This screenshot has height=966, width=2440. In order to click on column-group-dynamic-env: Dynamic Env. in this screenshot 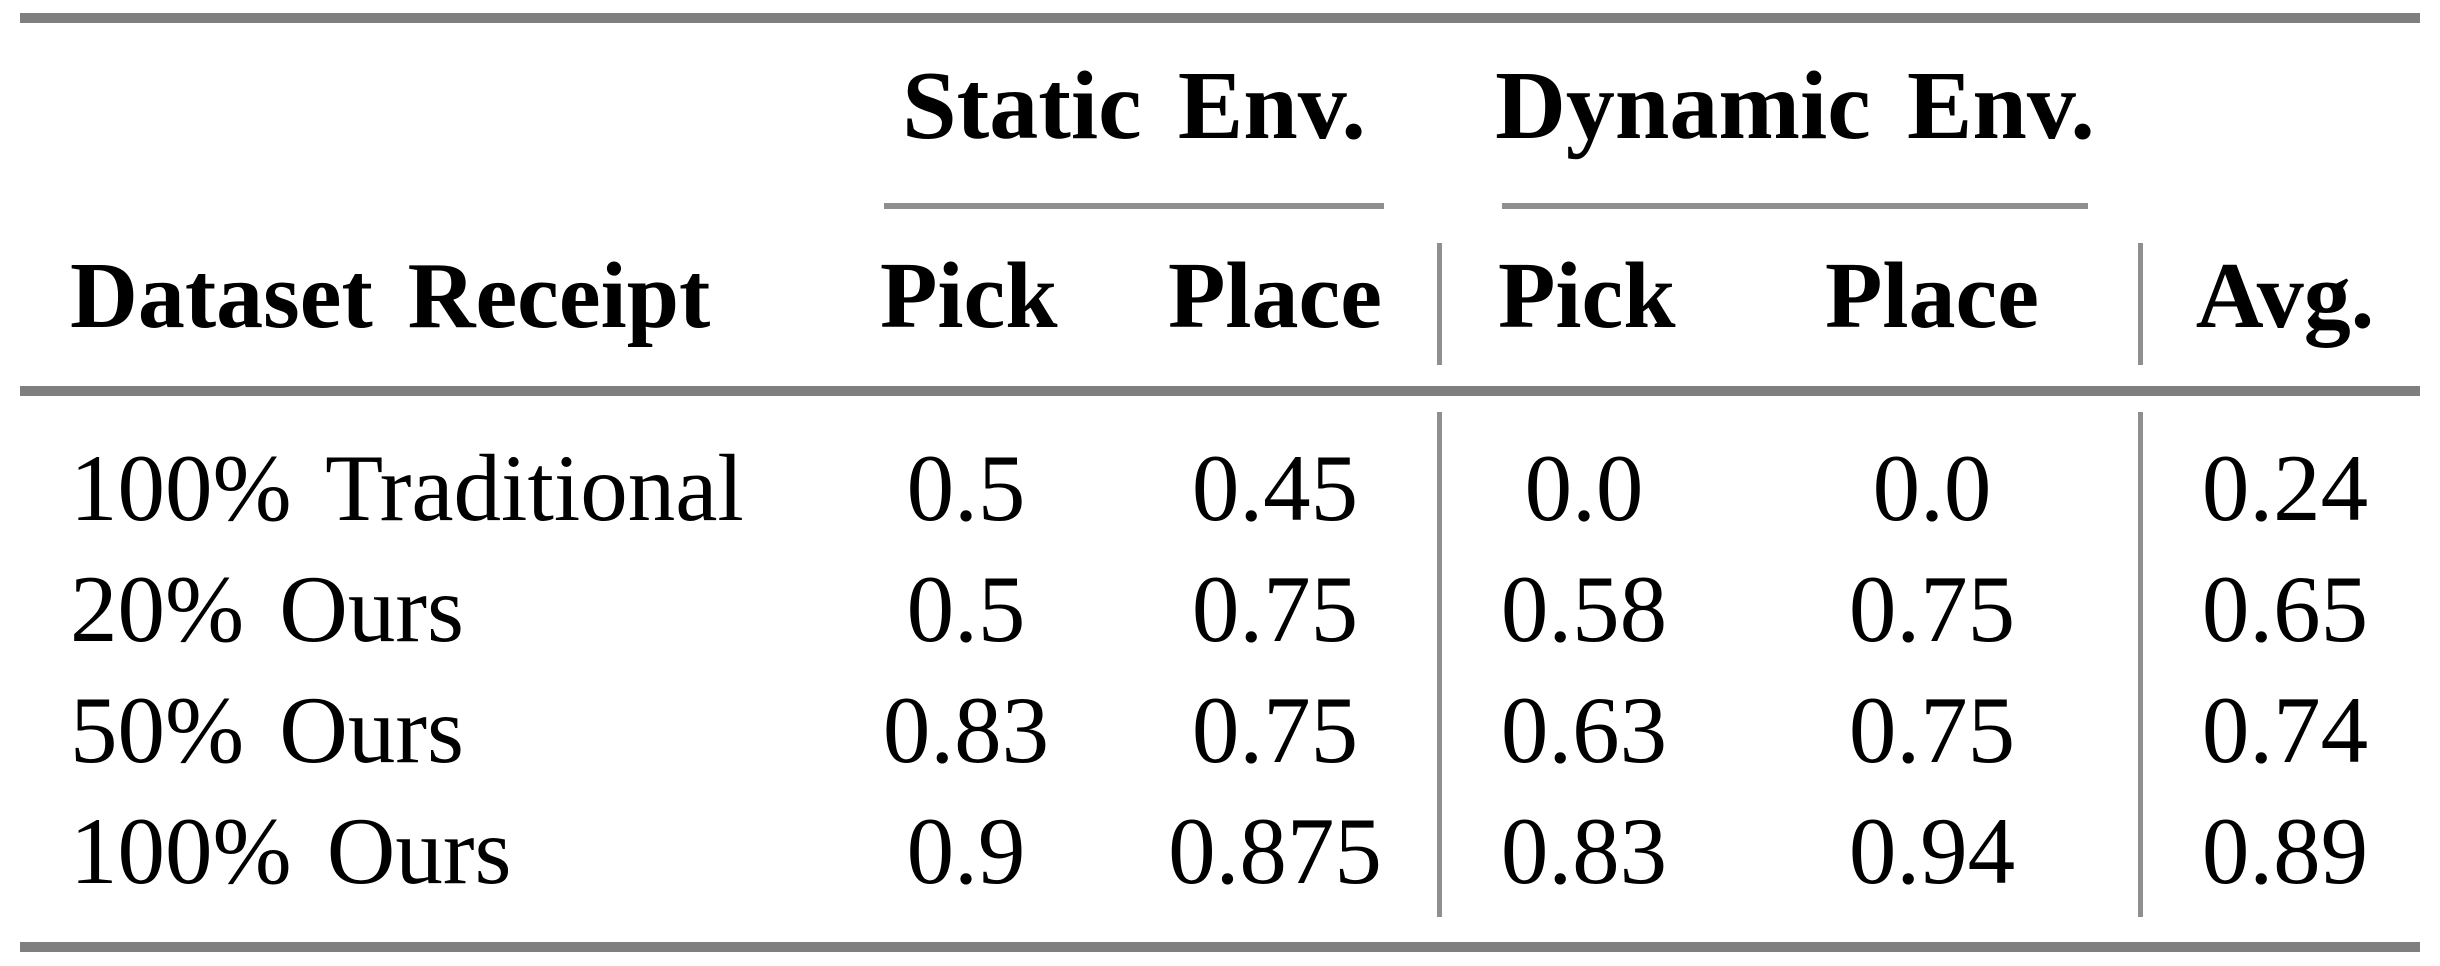, I will do `click(1795, 106)`.